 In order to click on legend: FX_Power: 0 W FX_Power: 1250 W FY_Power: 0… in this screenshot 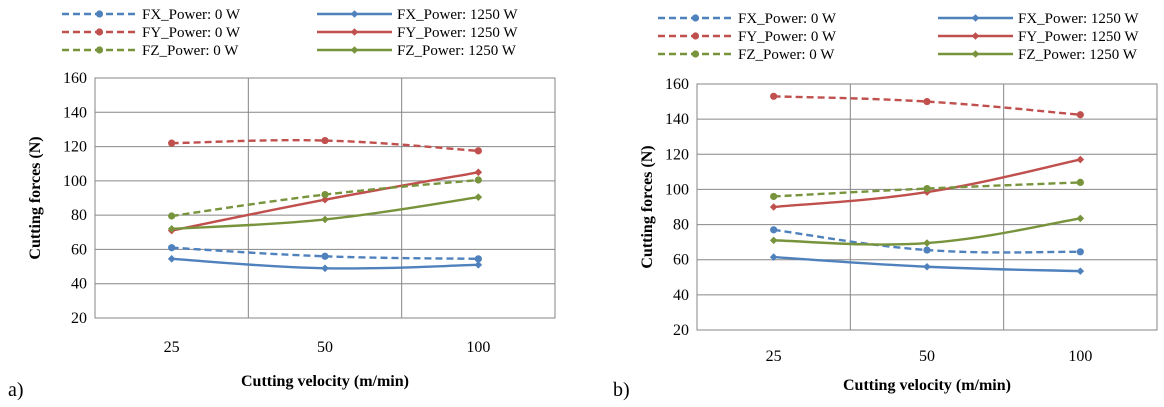, I will do `click(290, 33)`.